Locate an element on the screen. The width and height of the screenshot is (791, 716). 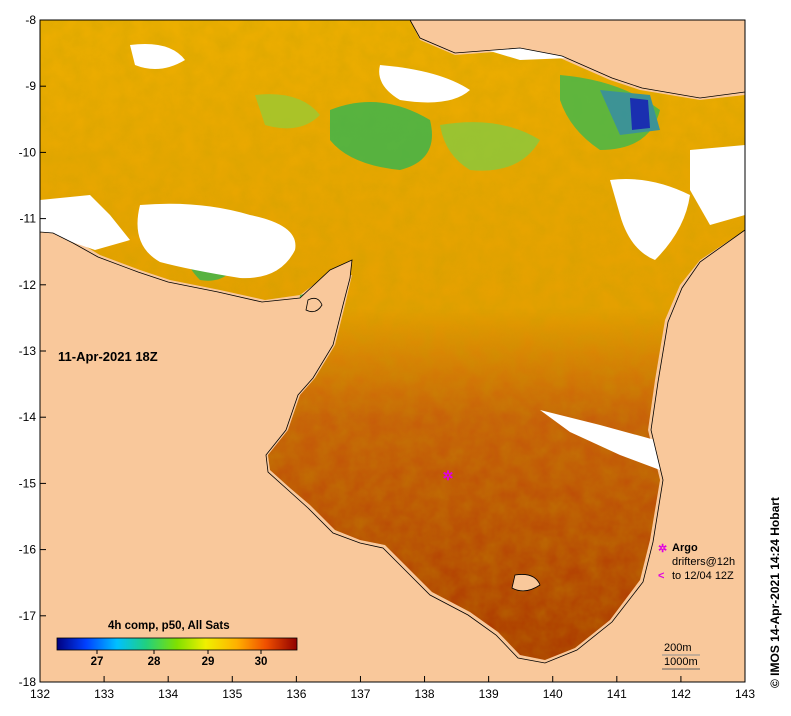
x-tick-label: 132 is located at coordinates (40, 694).